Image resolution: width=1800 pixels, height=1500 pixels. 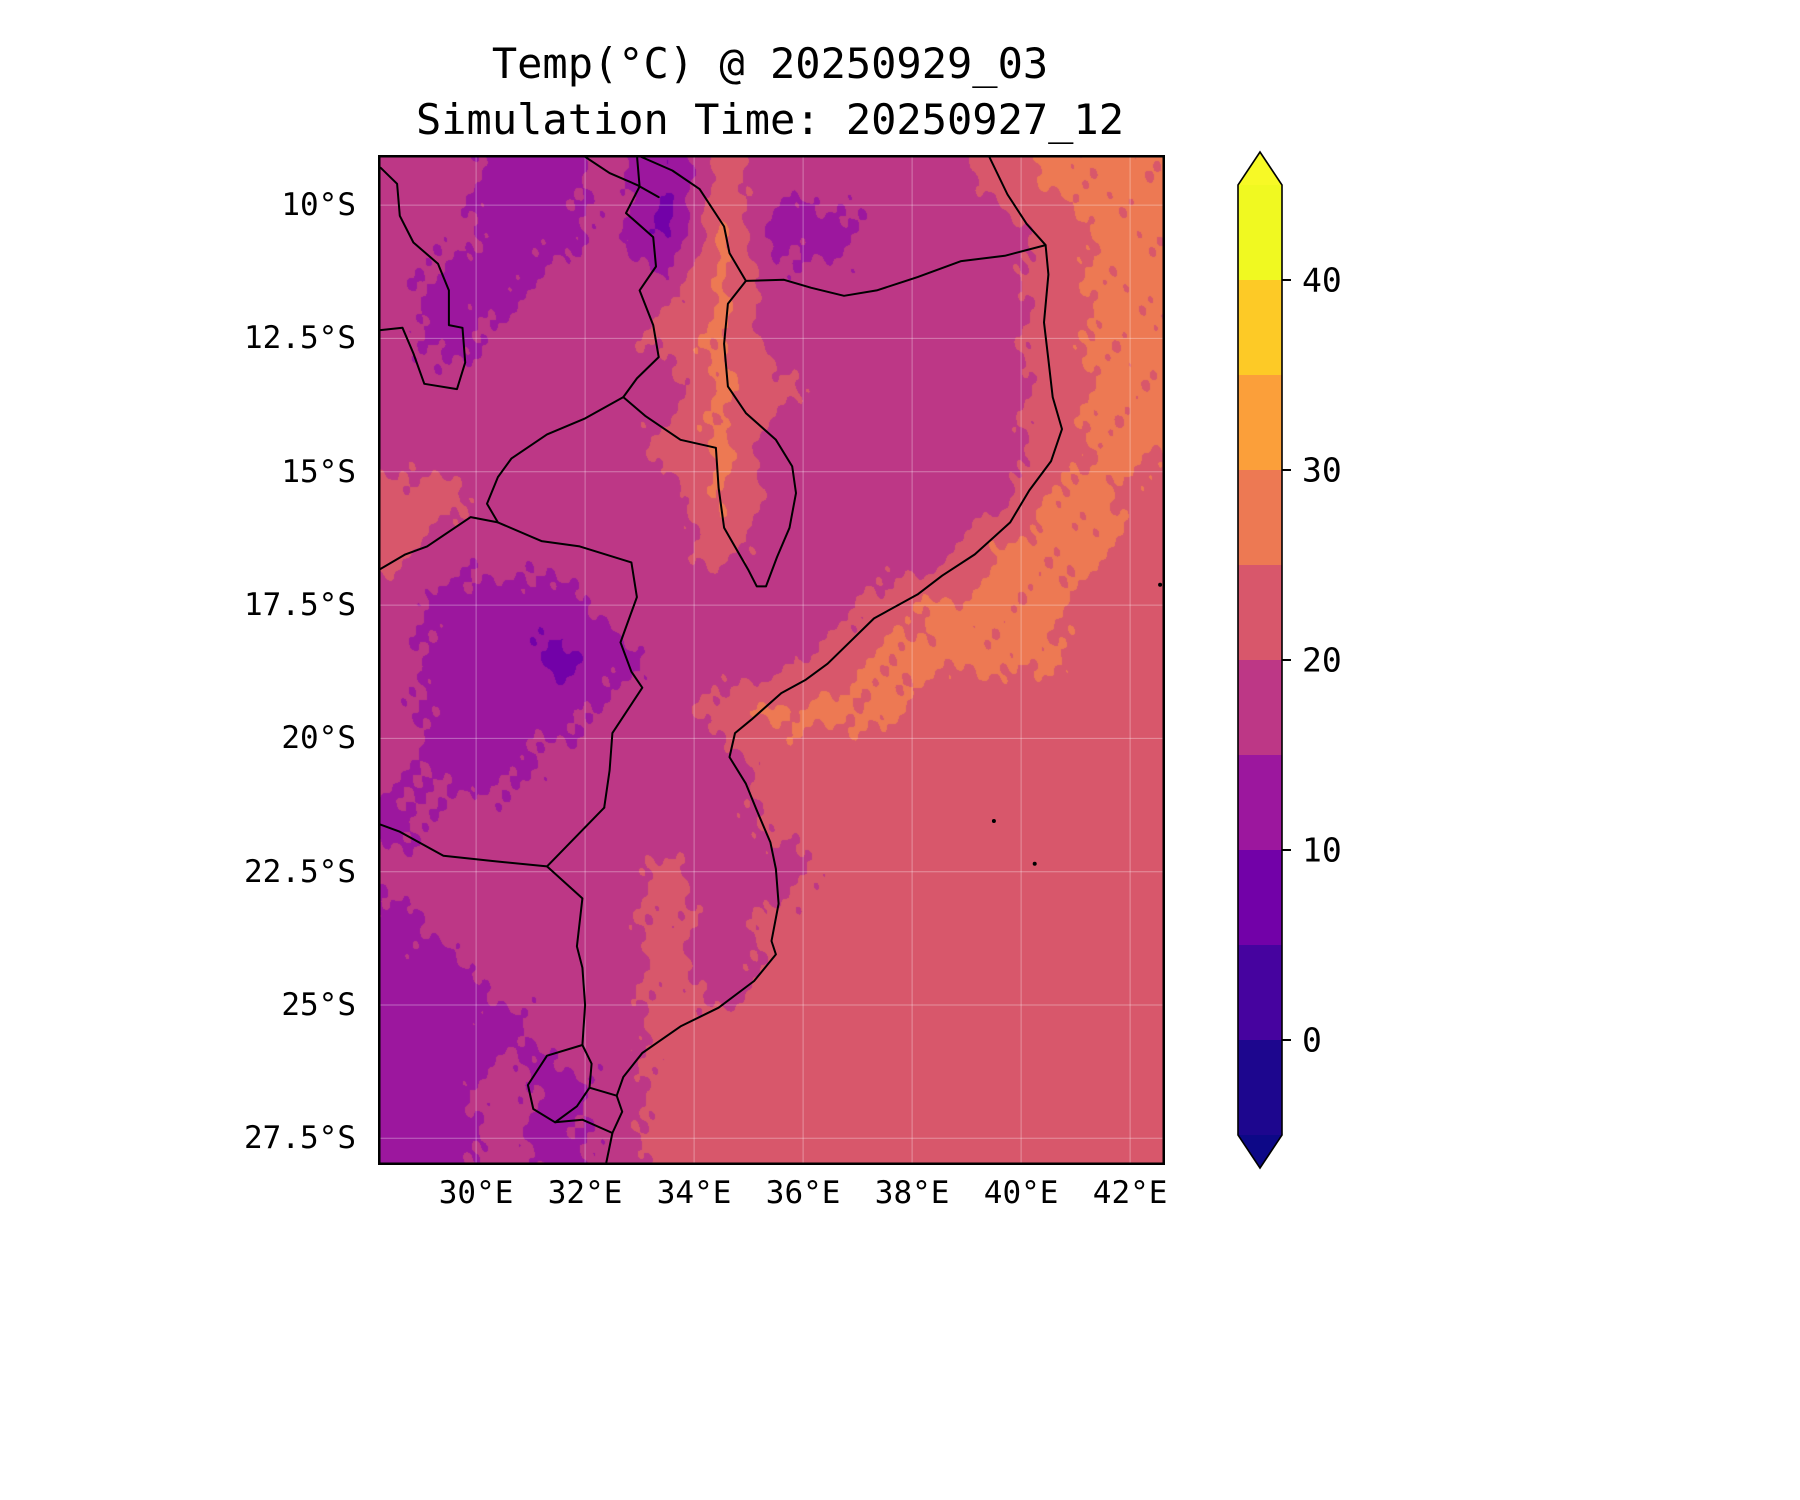 I want to click on colorbar-extend-over, so click(x=1260, y=168).